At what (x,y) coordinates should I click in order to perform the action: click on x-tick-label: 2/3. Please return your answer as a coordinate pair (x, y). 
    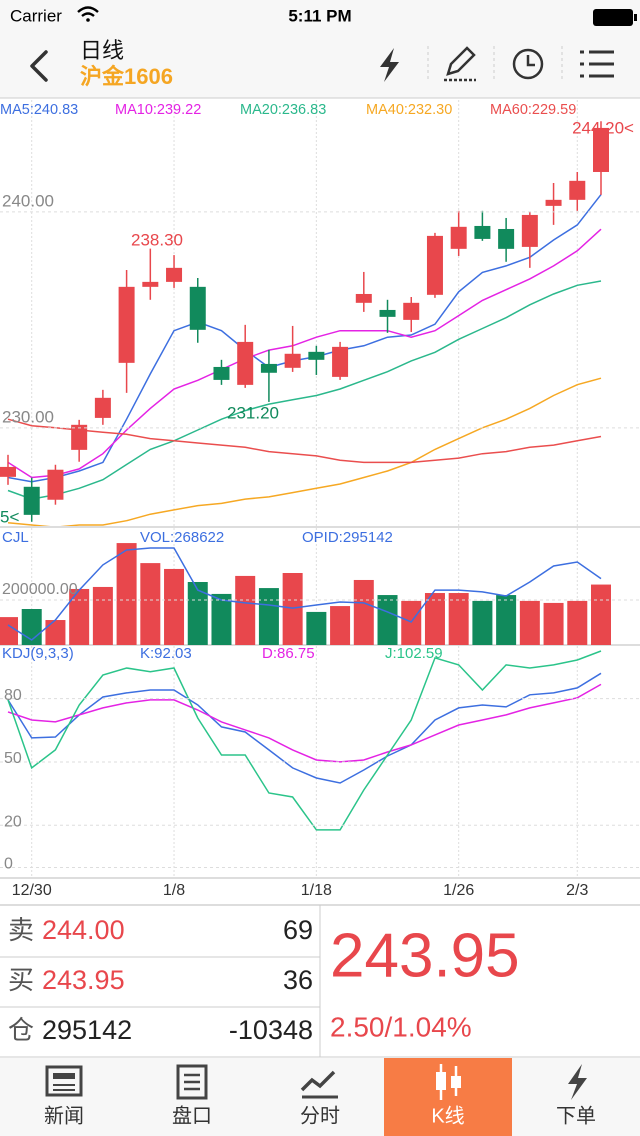
    Looking at the image, I should click on (577, 890).